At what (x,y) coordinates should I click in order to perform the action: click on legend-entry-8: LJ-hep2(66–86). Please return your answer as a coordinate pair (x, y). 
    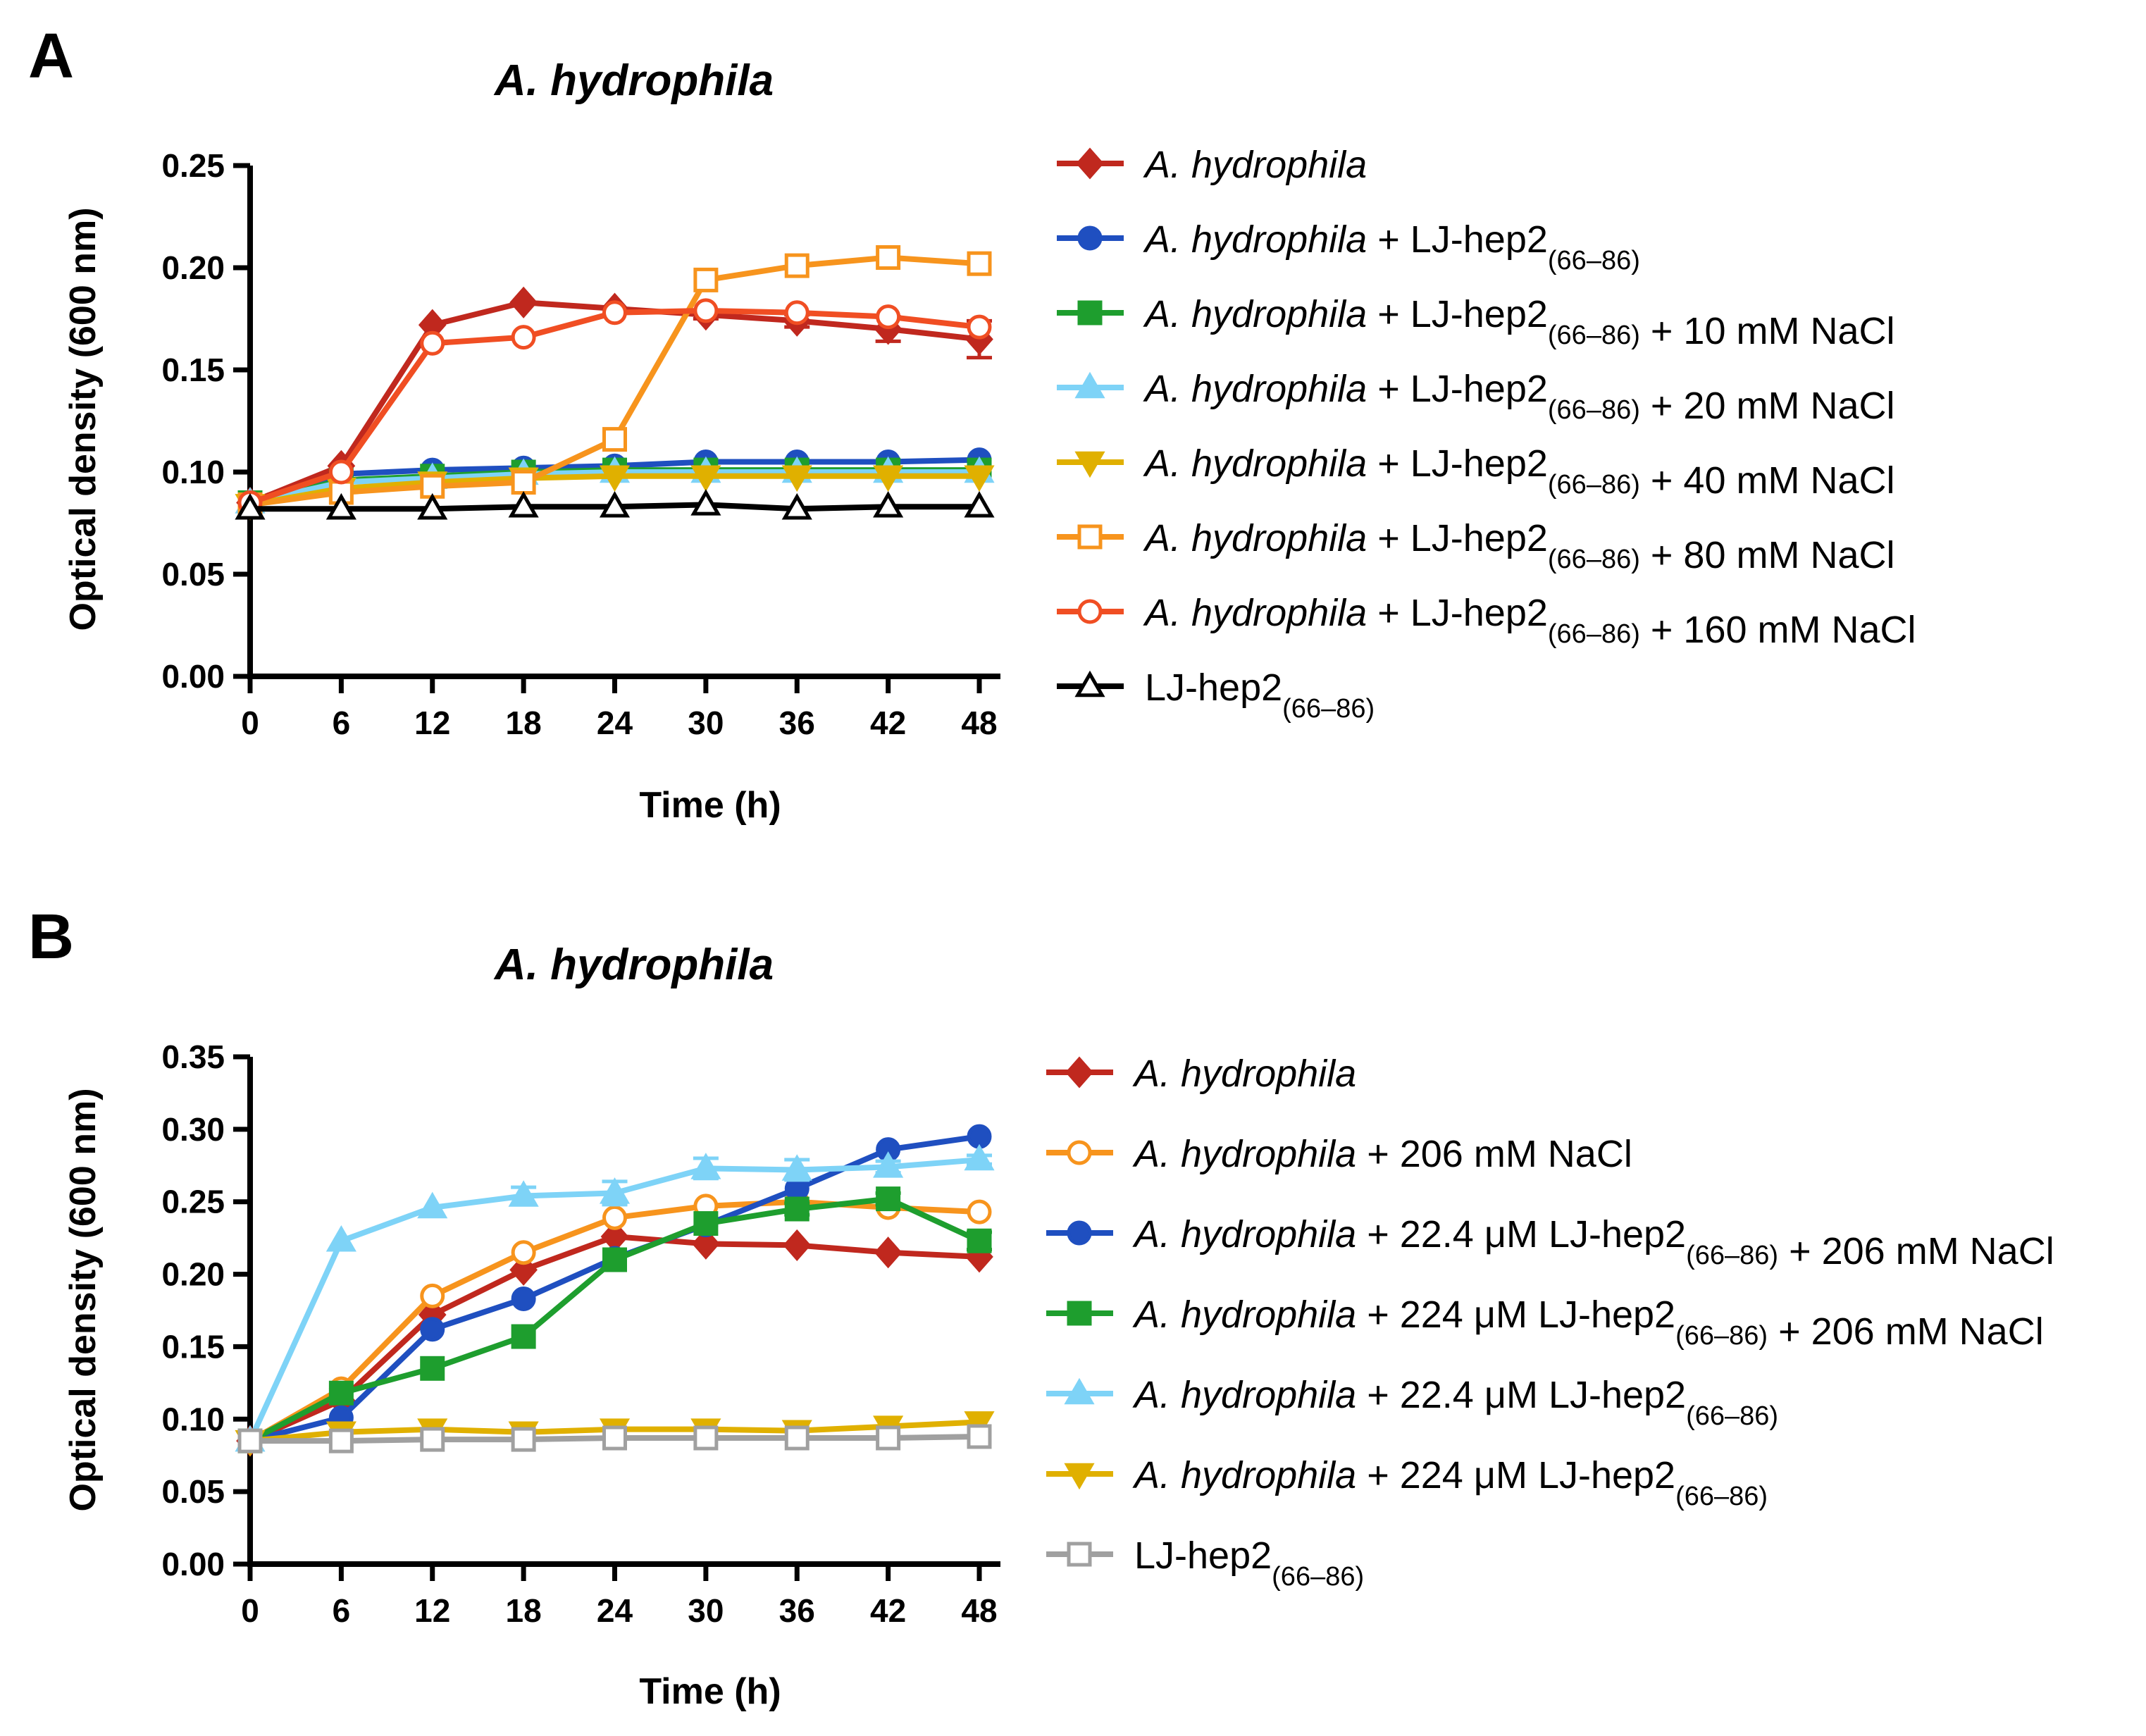
    Looking at the image, I should click on (1216, 695).